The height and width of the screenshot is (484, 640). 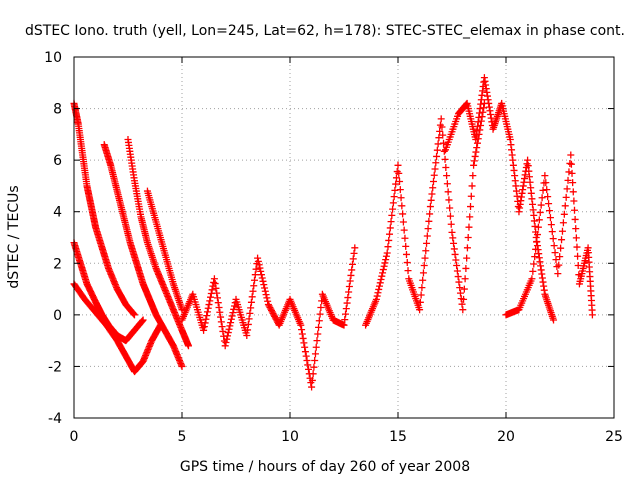 What do you see at coordinates (57, 264) in the screenshot?
I see `y-tick-label: 2` at bounding box center [57, 264].